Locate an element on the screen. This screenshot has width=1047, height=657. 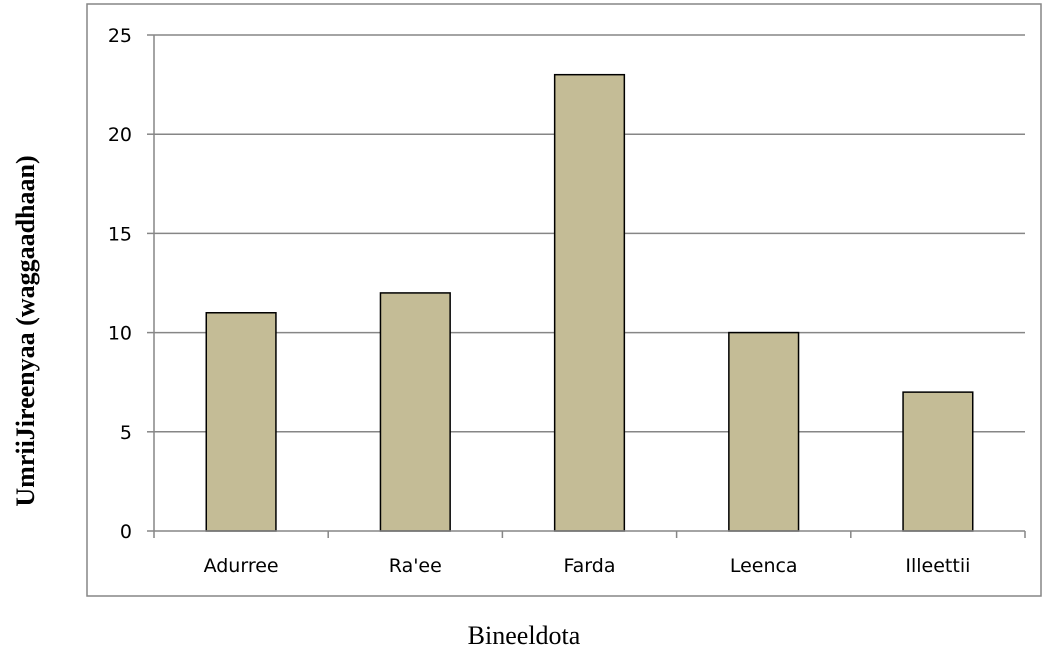
x-tick-labels: Adurree Ra'ee Farda Leenca Illeettii is located at coordinates (587, 566).